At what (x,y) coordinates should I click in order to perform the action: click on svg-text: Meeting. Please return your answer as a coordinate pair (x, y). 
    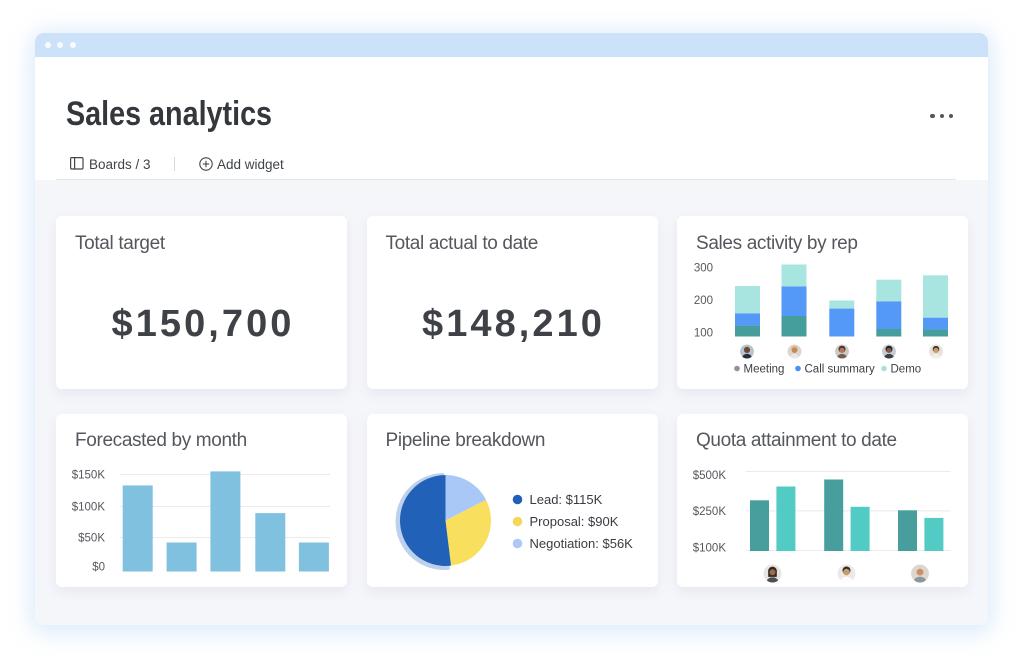
    Looking at the image, I should click on (764, 370).